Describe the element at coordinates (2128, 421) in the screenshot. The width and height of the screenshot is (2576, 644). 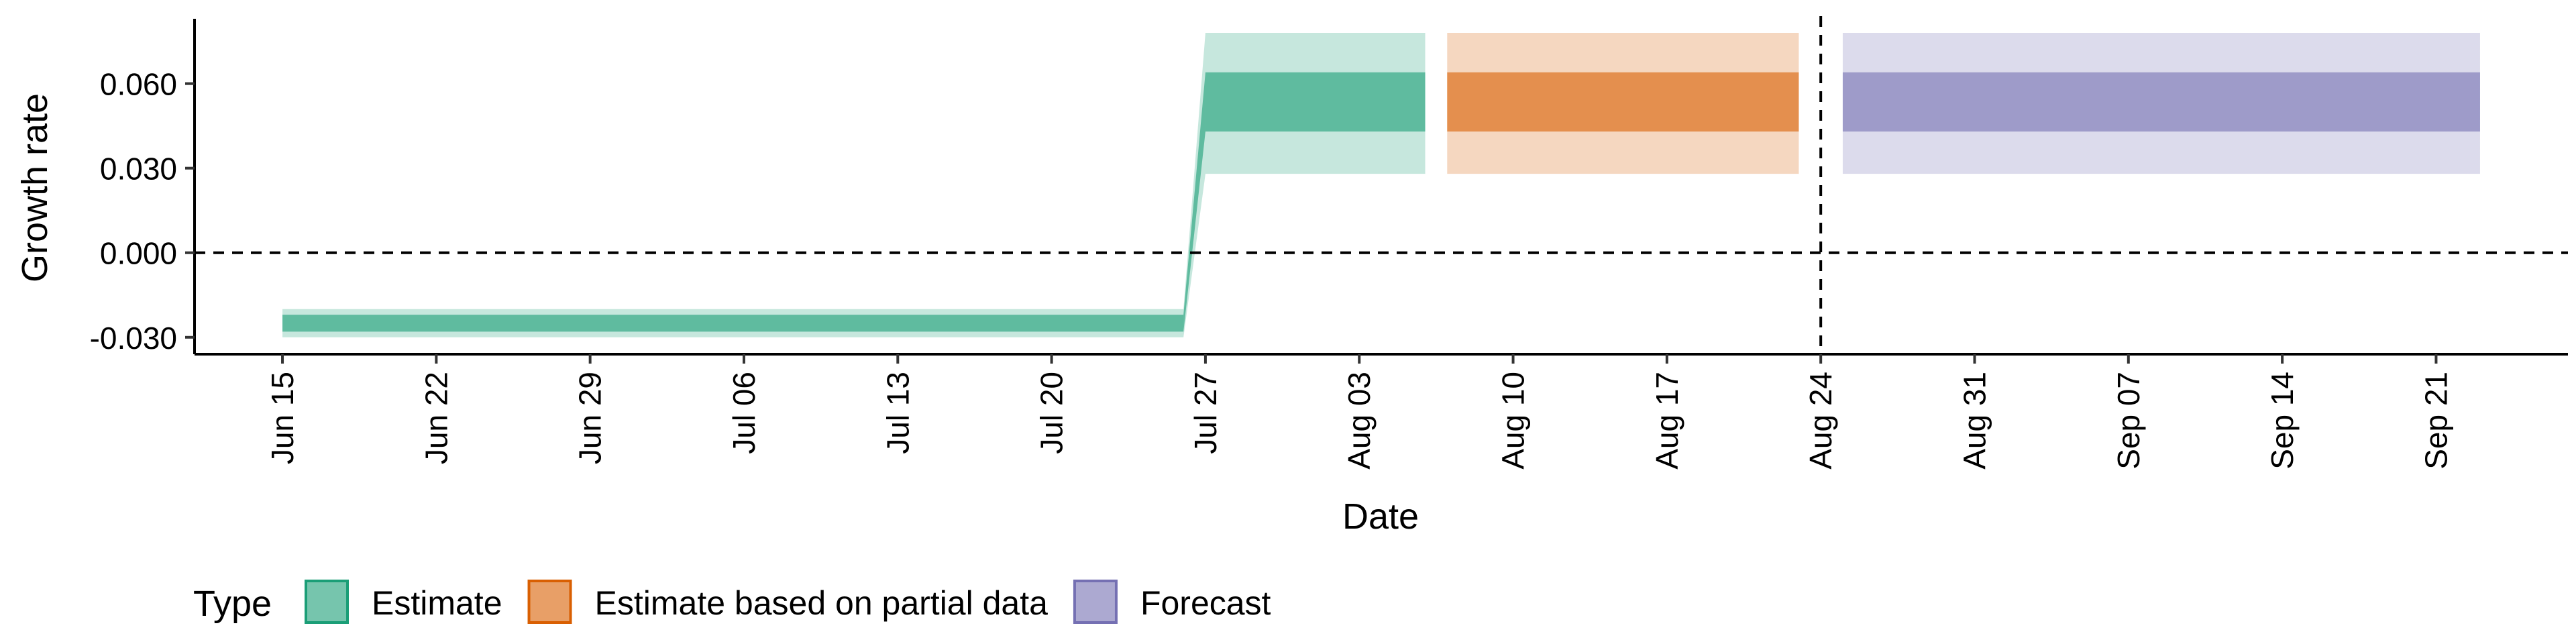
I see `x-tick-label-12: Sep 07` at that location.